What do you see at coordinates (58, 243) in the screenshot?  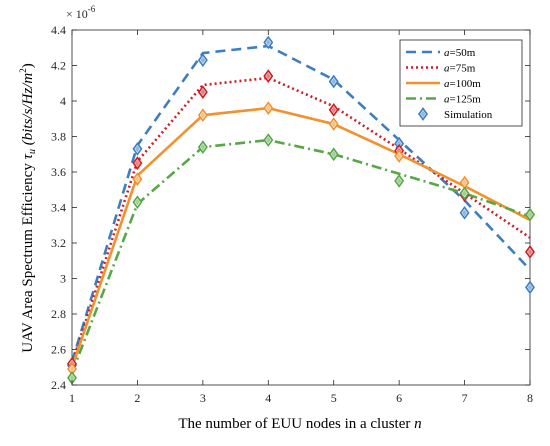 I see `y-tick-label: 3.2` at bounding box center [58, 243].